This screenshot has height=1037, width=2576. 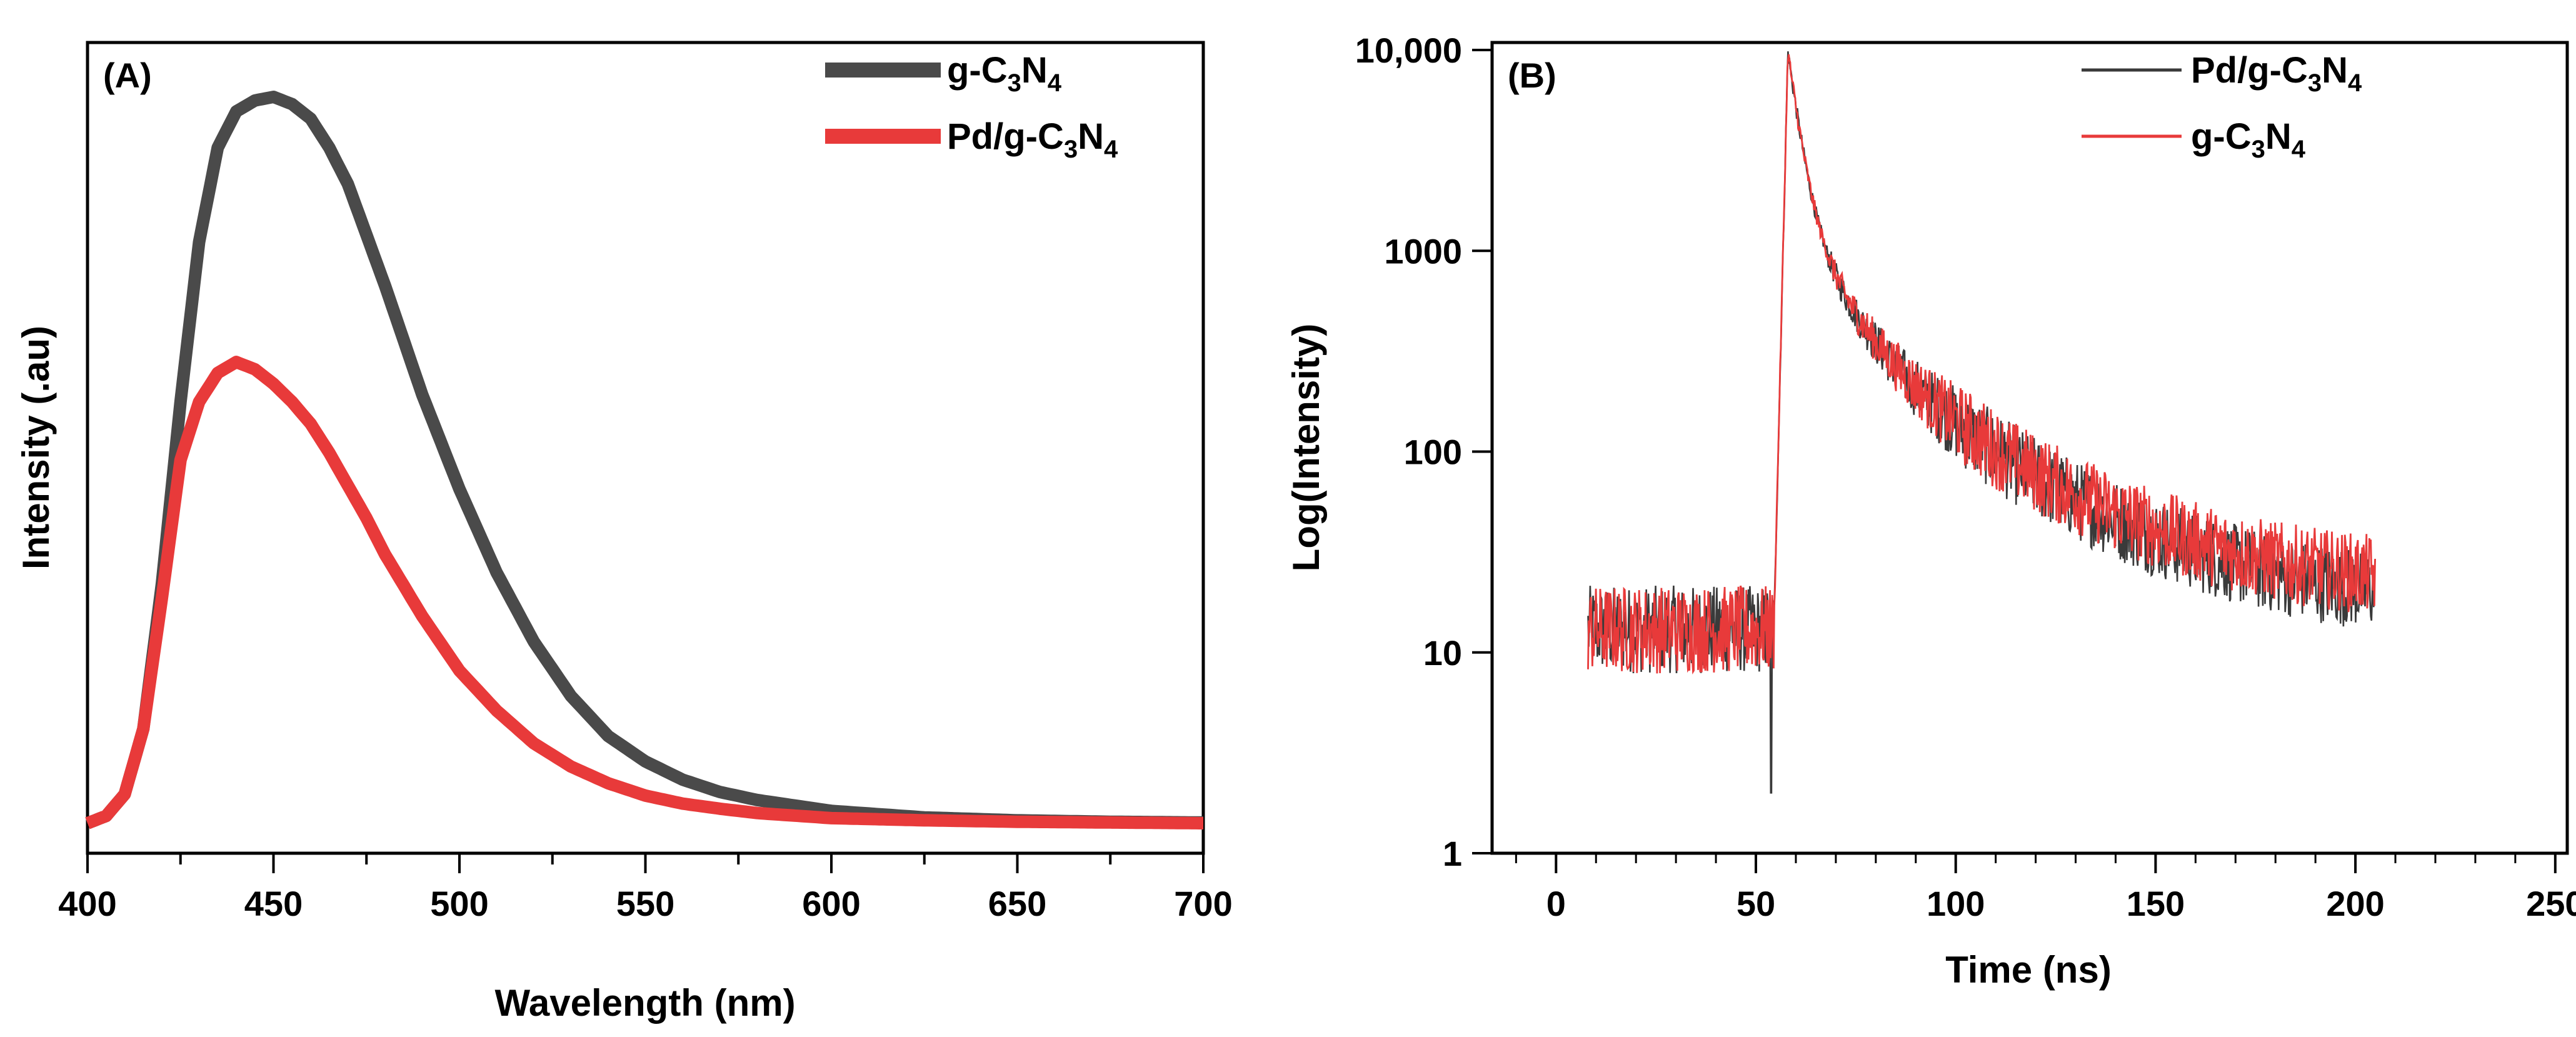 What do you see at coordinates (273, 903) in the screenshot?
I see `panel-a-x-tick-label-450: 450` at bounding box center [273, 903].